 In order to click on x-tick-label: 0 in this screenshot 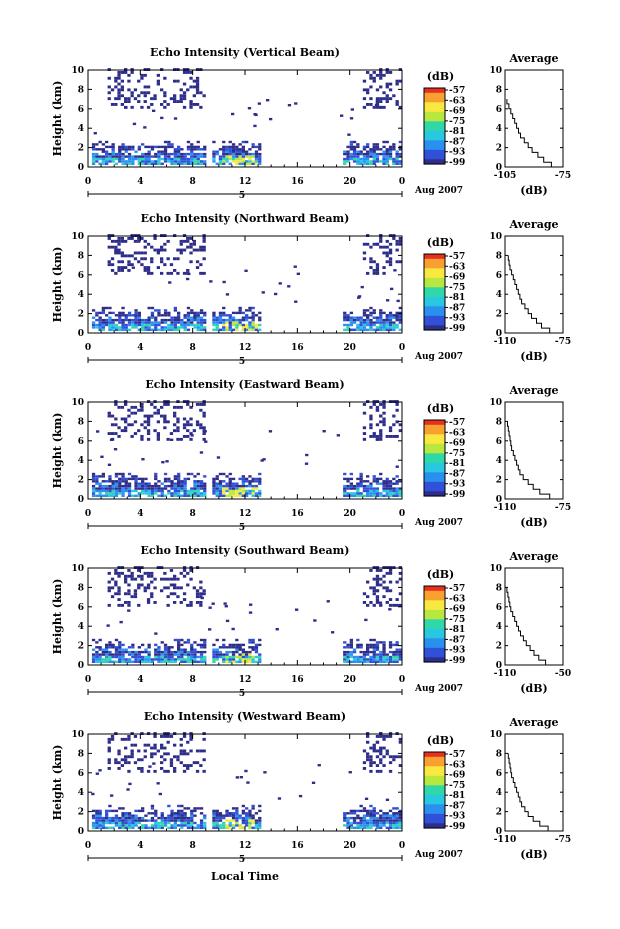, I will do `click(88, 182)`.